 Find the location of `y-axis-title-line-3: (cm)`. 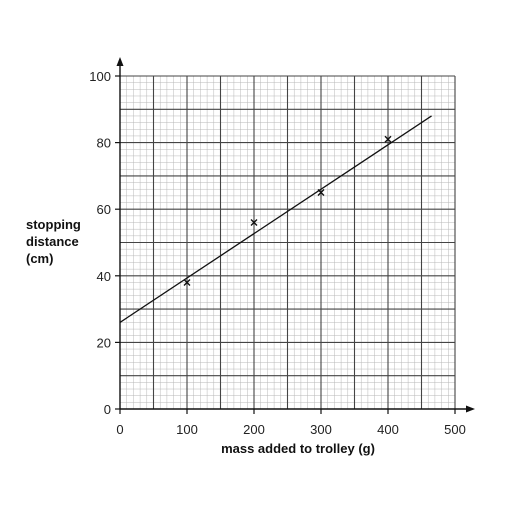

y-axis-title-line-3: (cm) is located at coordinates (39, 258).